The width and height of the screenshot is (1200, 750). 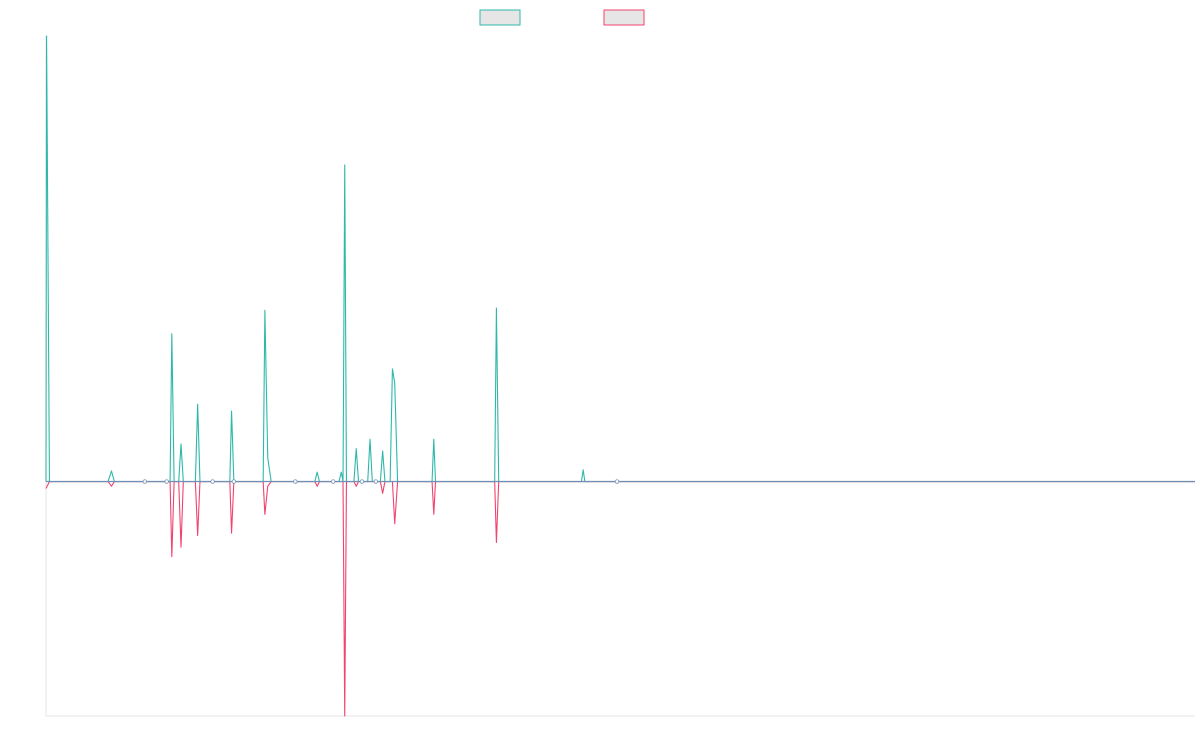 I want to click on legend-swatch-positive, so click(x=500, y=17).